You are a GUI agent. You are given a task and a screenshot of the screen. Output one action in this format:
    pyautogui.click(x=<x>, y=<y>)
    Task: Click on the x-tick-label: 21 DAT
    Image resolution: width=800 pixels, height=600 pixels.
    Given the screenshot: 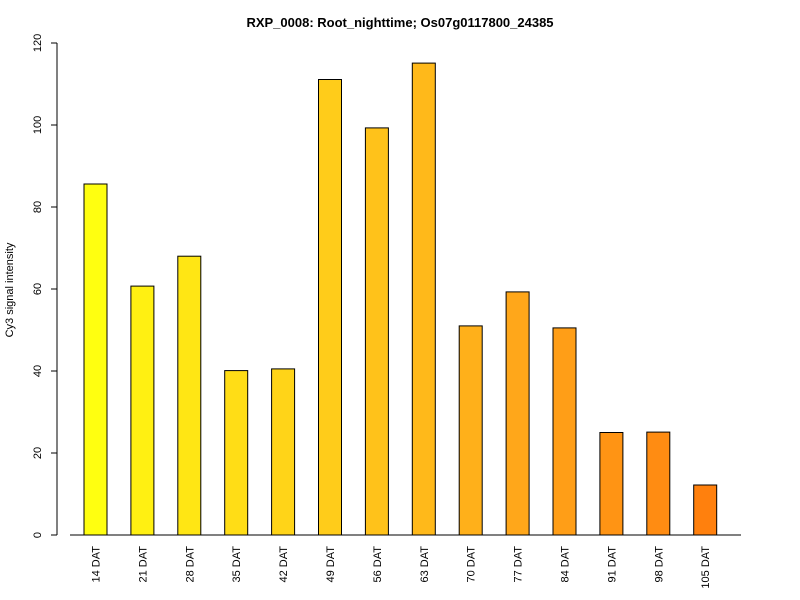 What is the action you would take?
    pyautogui.click(x=143, y=564)
    